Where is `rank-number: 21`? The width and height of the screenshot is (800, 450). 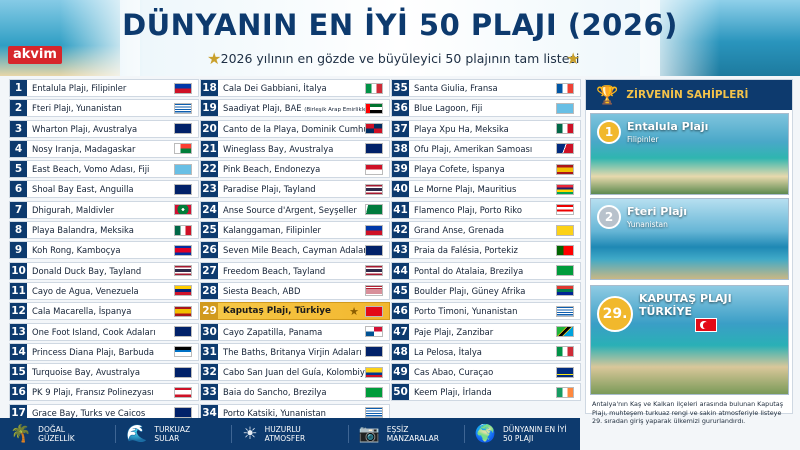
rank-number: 21 is located at coordinates (209, 148).